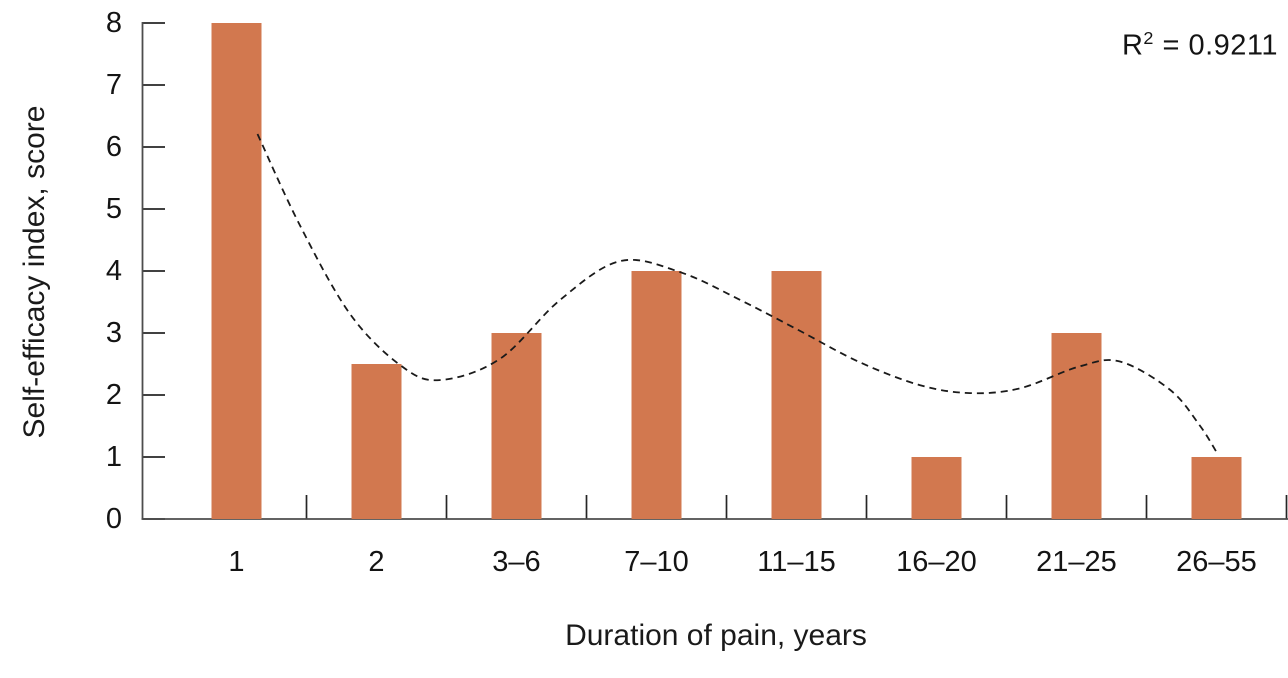 The width and height of the screenshot is (1288, 678). What do you see at coordinates (114, 85) in the screenshot?
I see `y-tick-label: 7` at bounding box center [114, 85].